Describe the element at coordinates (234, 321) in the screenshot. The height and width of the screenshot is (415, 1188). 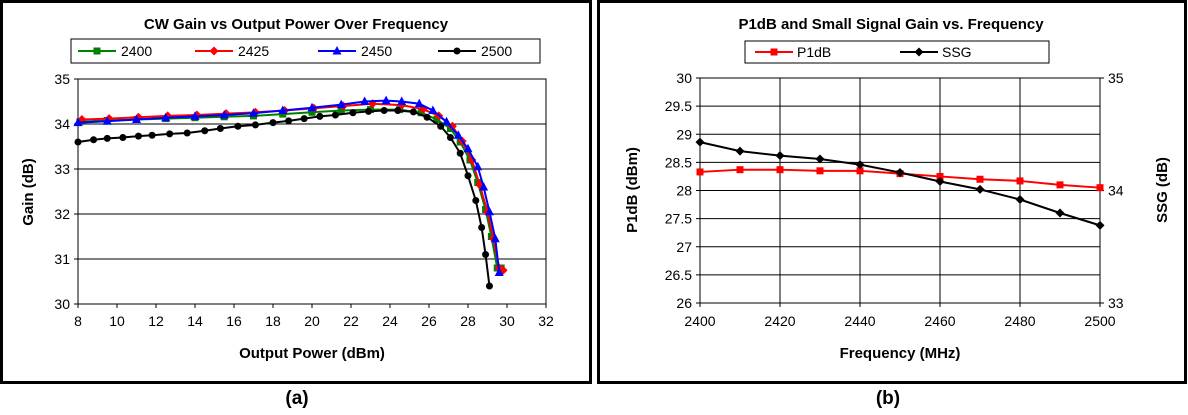
I see `chart-a-x-tick-label: 16` at that location.